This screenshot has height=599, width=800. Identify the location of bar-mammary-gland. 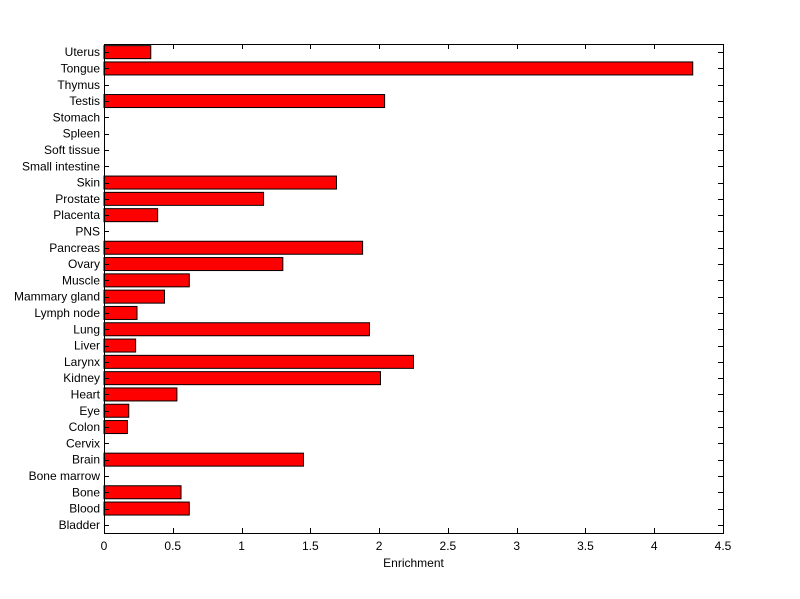
(134, 296).